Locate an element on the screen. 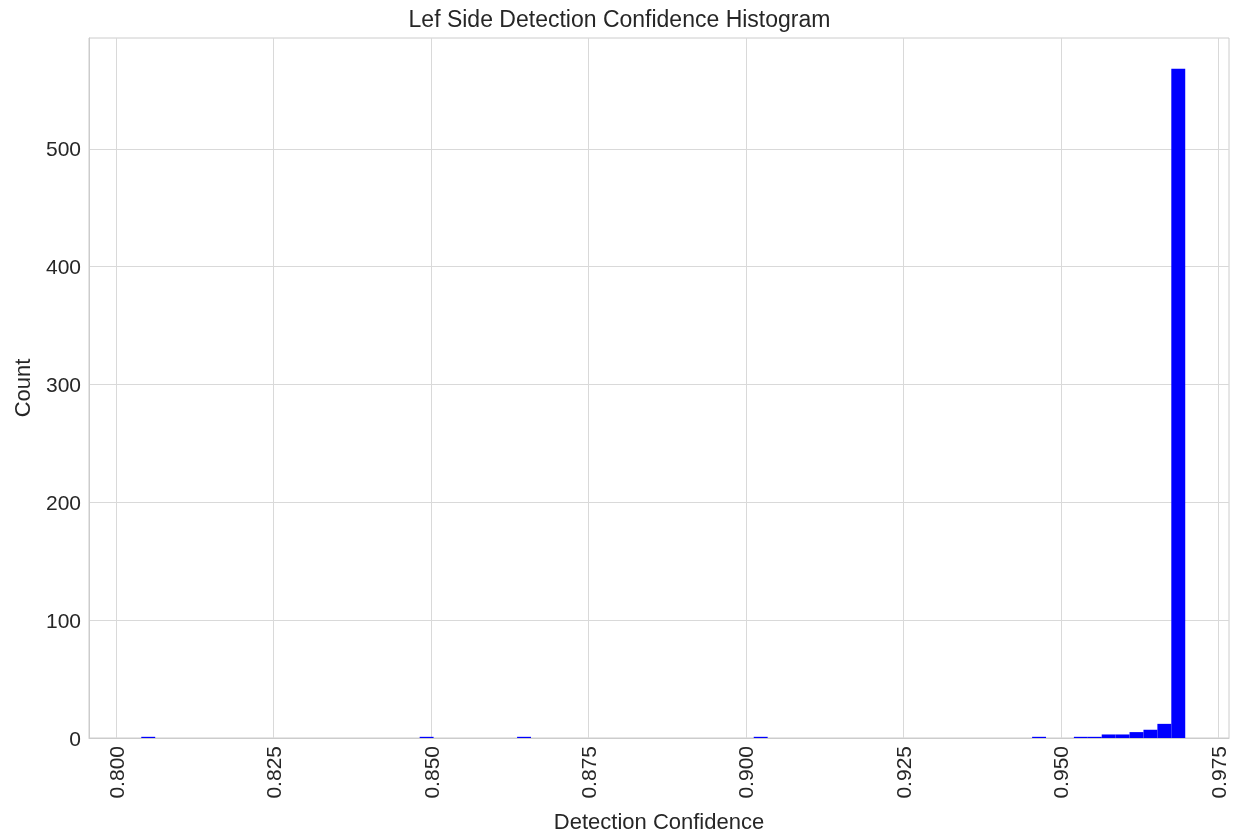 The image size is (1239, 837). y-tick-label: 200 is located at coordinates (63, 502).